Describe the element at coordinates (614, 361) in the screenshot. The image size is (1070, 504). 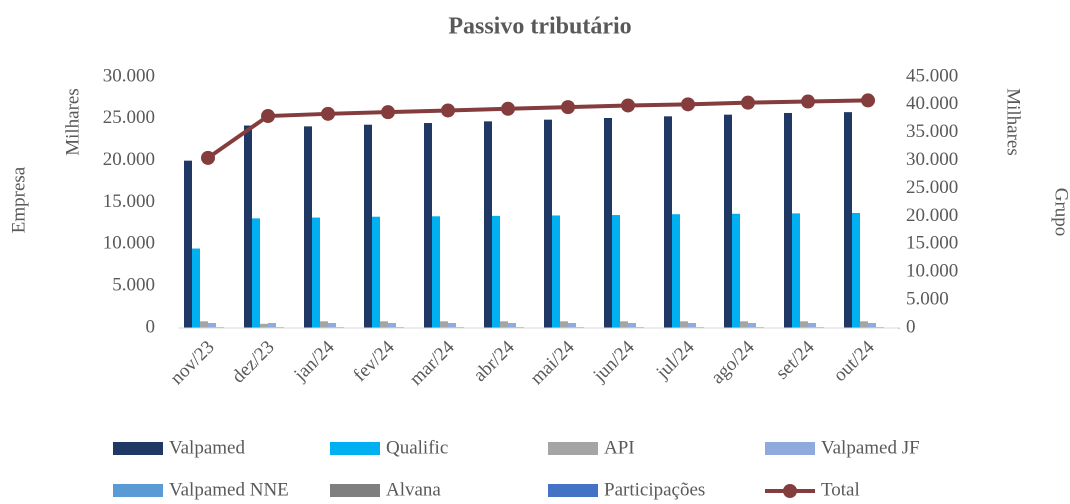
I see `x-tick-label: jun/24` at that location.